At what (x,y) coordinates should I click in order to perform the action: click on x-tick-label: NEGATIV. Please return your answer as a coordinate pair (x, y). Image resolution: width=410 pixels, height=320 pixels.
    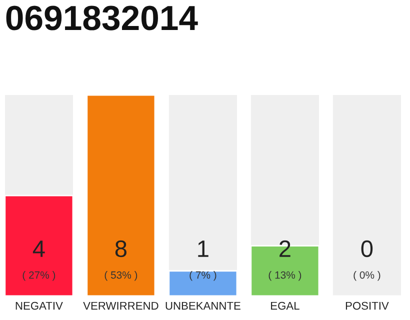
    Looking at the image, I should click on (39, 306).